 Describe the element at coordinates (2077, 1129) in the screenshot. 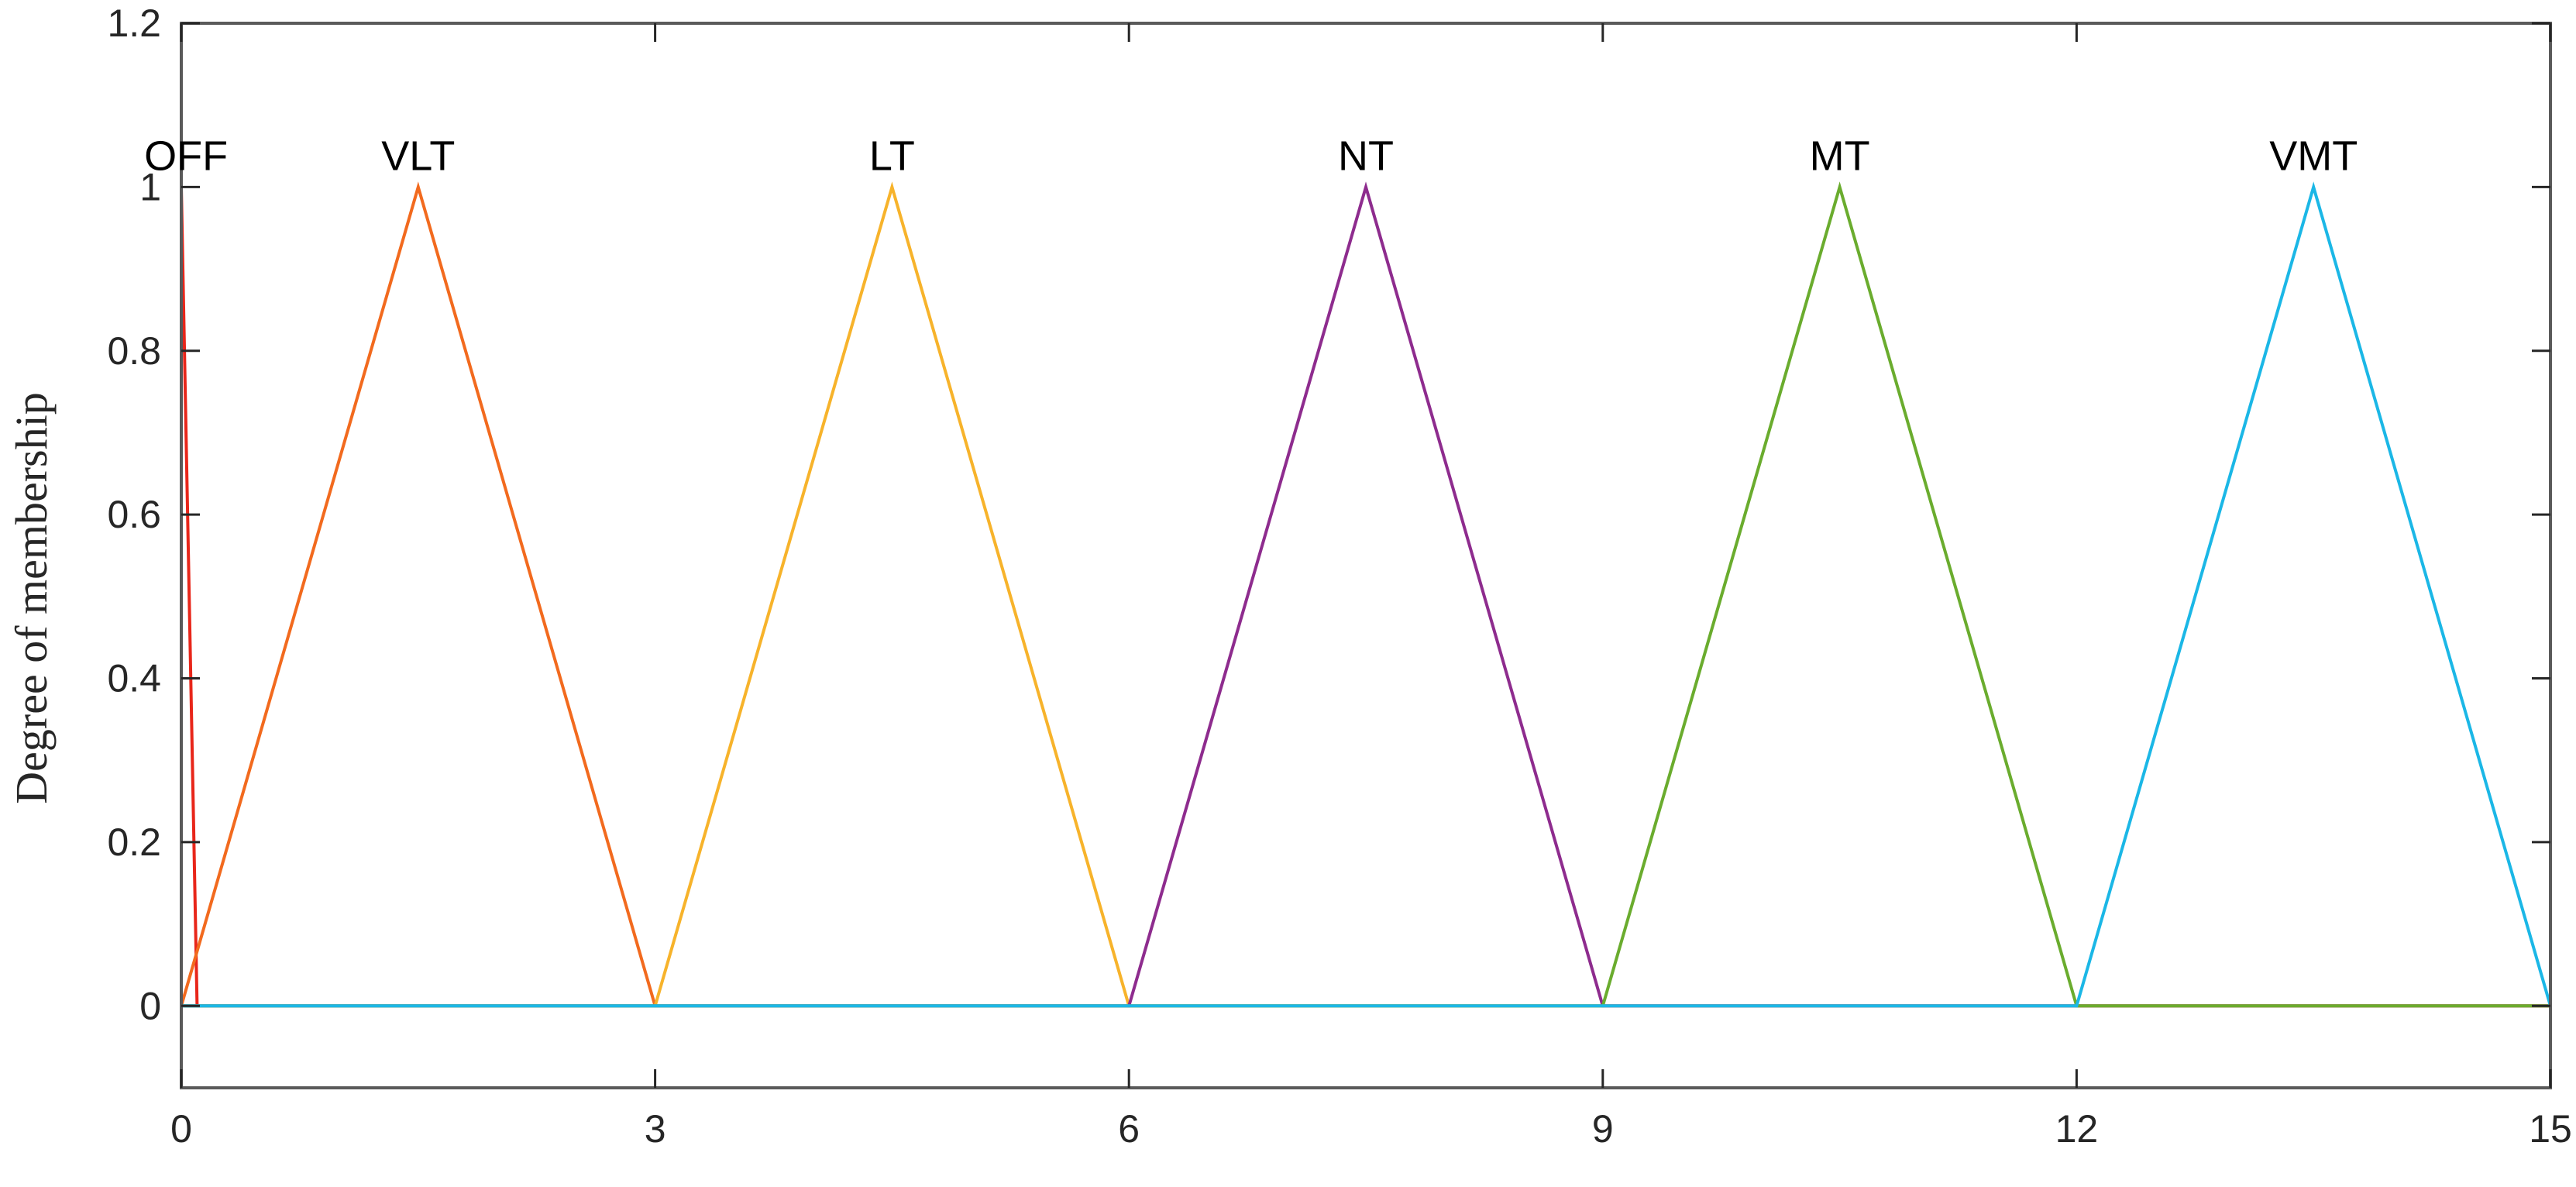

I see `x-tick-label: 12` at that location.